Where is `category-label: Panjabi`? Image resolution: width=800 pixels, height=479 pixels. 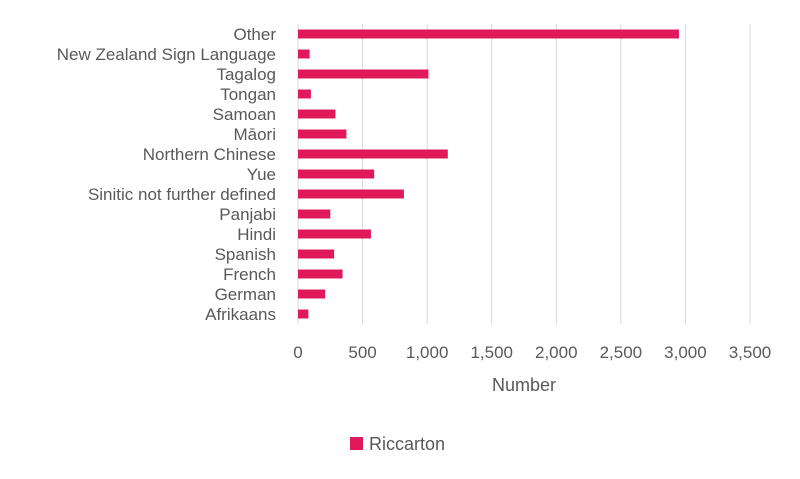
category-label: Panjabi is located at coordinates (247, 214).